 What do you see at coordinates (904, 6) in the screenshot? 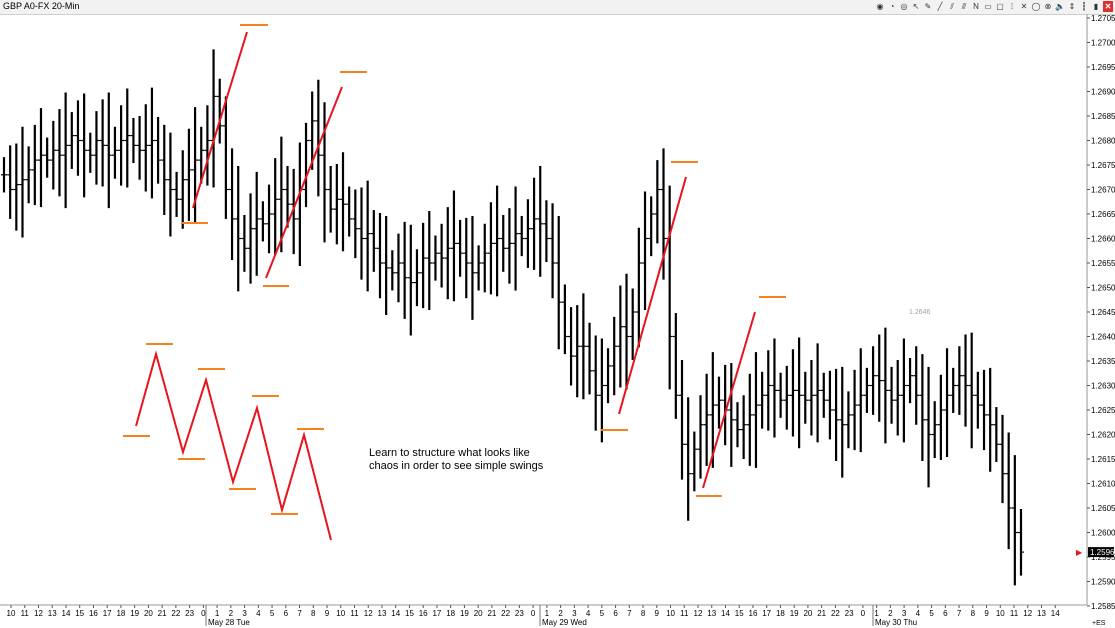
I see `target-icon: ◎` at bounding box center [904, 6].